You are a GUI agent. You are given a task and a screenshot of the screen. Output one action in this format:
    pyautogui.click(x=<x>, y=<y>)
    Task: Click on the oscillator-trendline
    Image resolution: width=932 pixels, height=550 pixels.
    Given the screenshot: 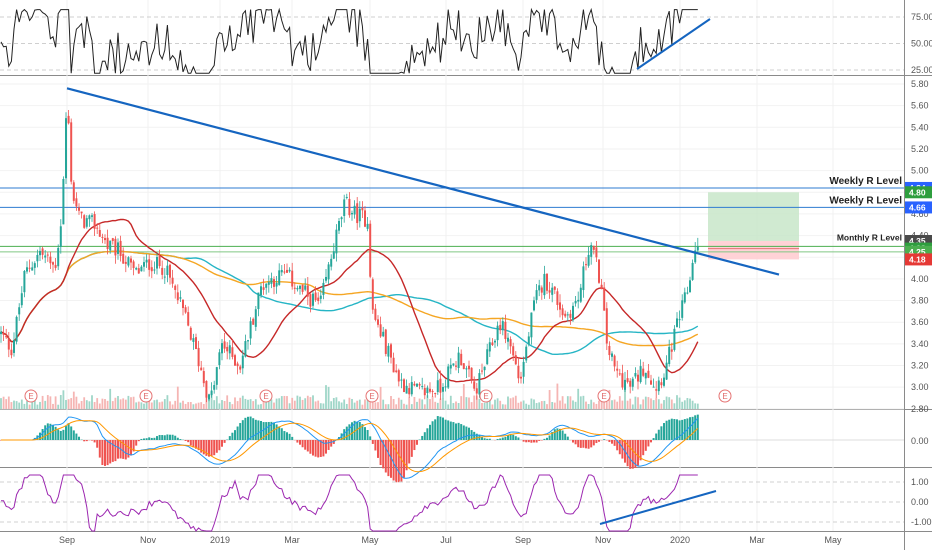 What is the action you would take?
    pyautogui.click(x=658, y=507)
    